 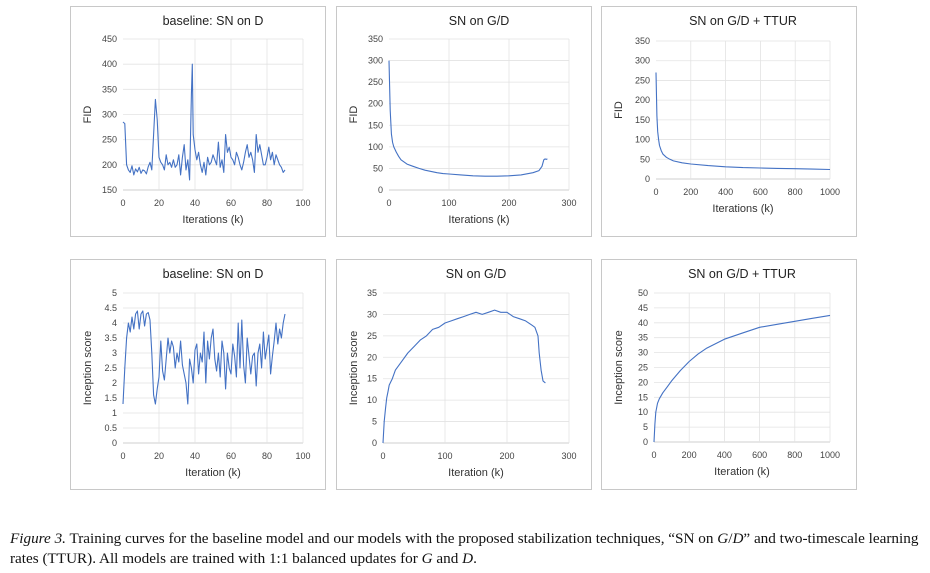 What do you see at coordinates (642, 41) in the screenshot?
I see `y-tick-label: 350` at bounding box center [642, 41].